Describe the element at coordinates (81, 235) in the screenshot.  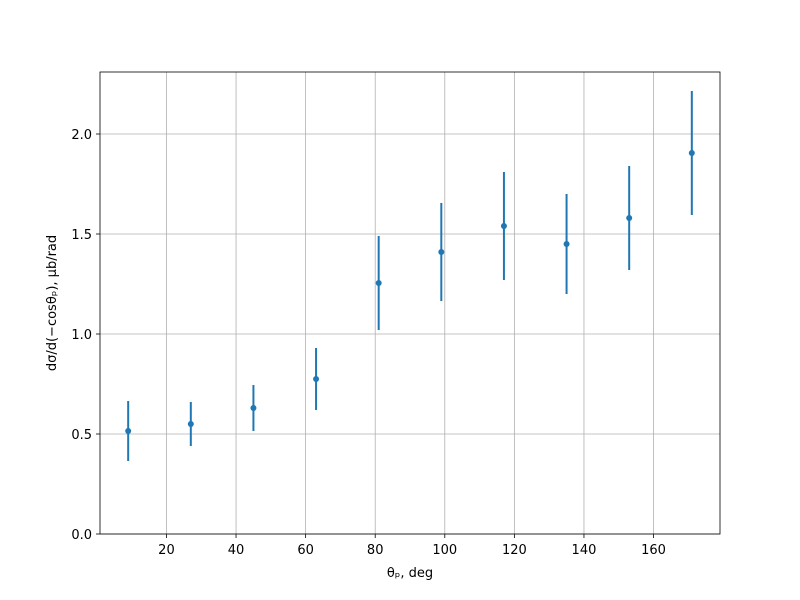
I see `y-tick-label: 1.5` at that location.